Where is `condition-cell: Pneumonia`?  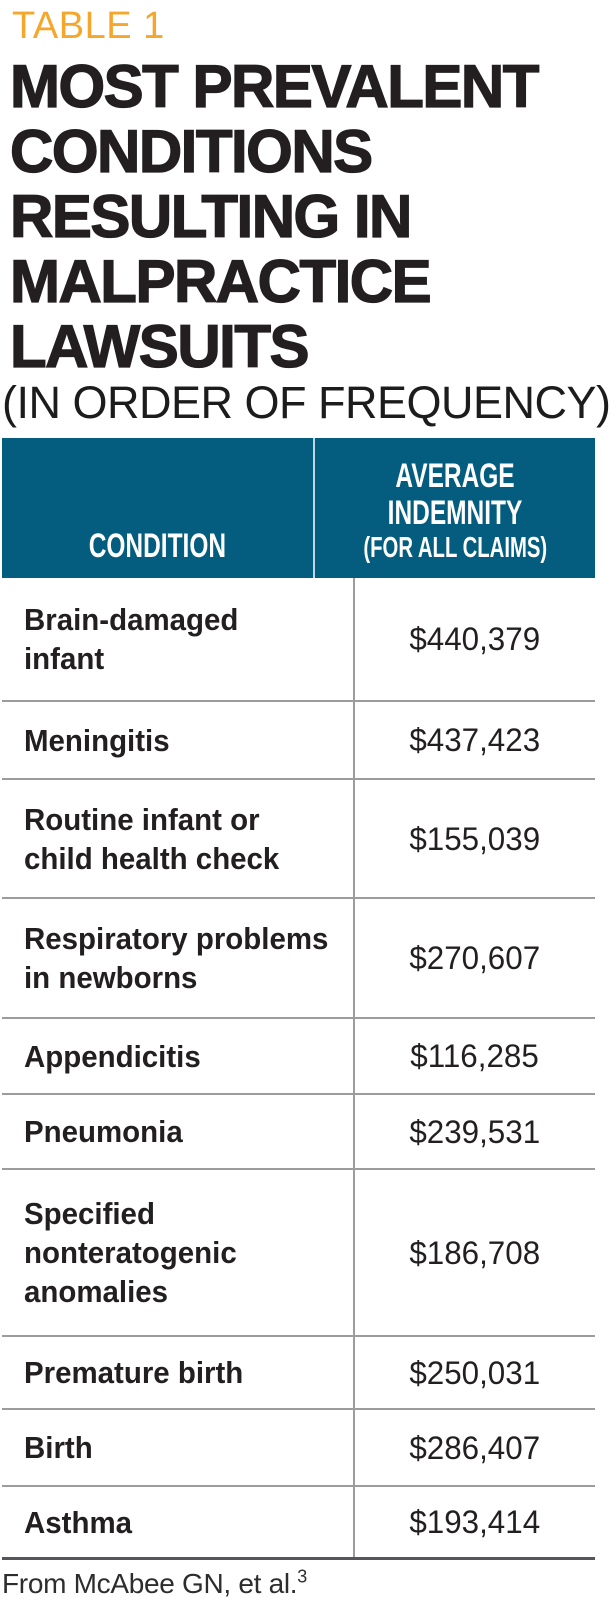 condition-cell: Pneumonia is located at coordinates (178, 1131).